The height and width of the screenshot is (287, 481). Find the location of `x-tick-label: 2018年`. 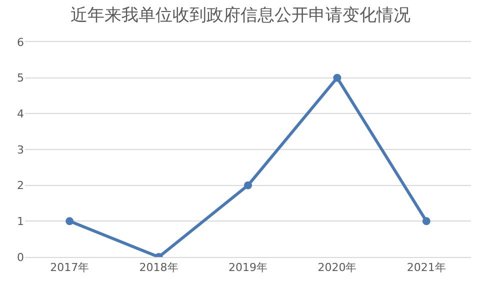

x-tick-label: 2018年 is located at coordinates (158, 267).